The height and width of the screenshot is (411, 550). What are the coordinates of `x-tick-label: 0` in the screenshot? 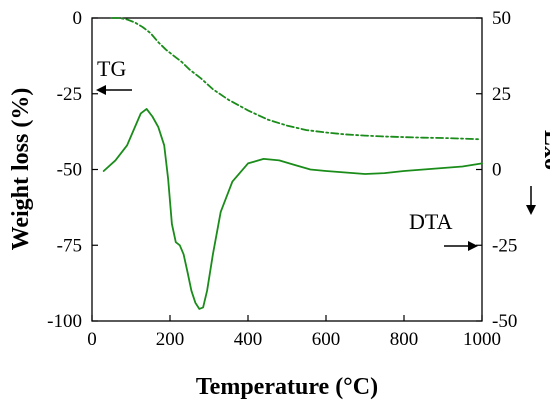 It's located at (92, 339).